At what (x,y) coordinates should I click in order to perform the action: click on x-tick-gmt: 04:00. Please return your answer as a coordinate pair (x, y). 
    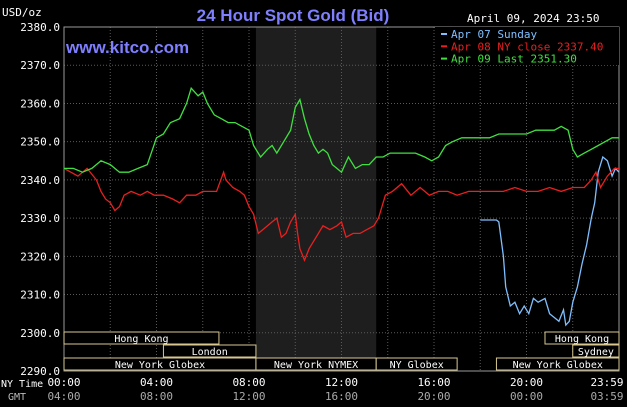
    Looking at the image, I should click on (63, 396).